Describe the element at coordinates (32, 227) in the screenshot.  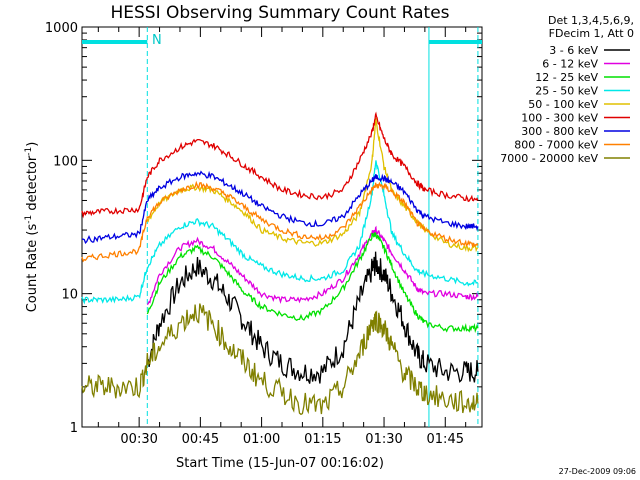
I see `y-axis-label: Count Rate (s-1 detector-1)` at that location.